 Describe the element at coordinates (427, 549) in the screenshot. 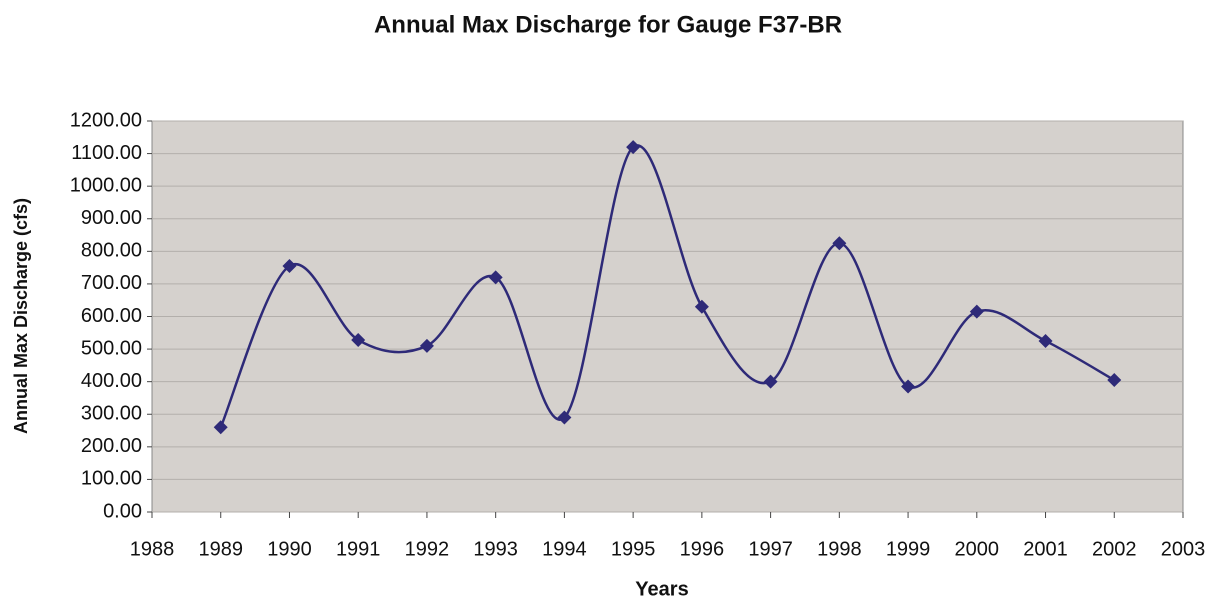

I see `x-tick-label: 1992` at that location.